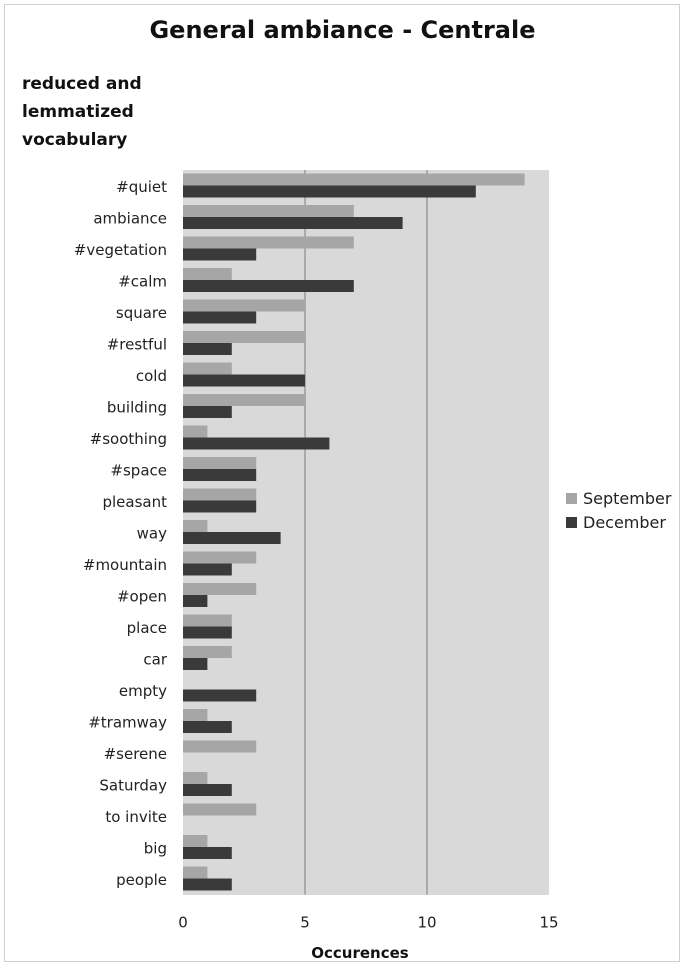 The height and width of the screenshot is (967, 685). I want to click on y-axis-title: reduced and lemmatized vocabulary, so click(82, 112).